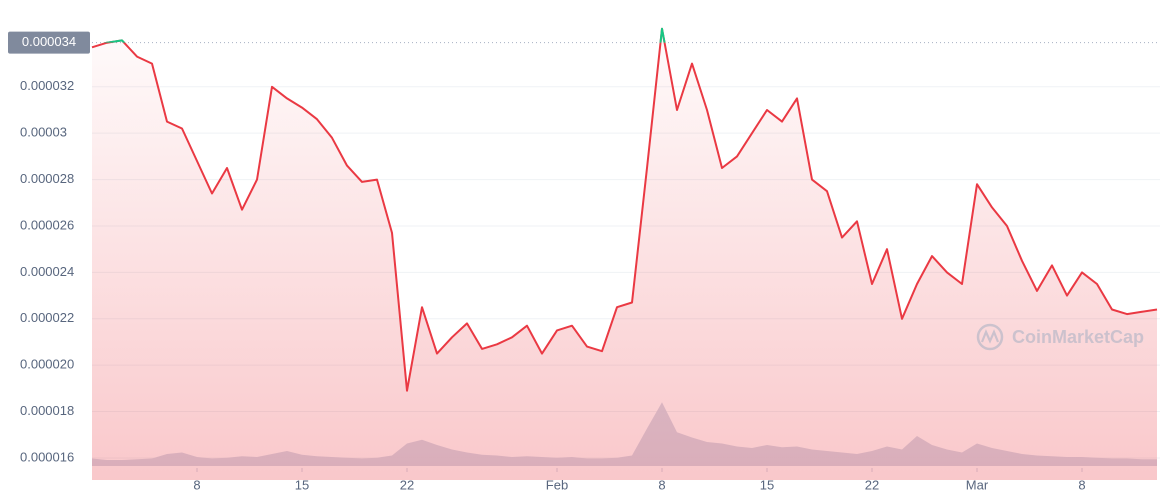 The width and height of the screenshot is (1160, 500). Describe the element at coordinates (977, 484) in the screenshot. I see `x-tick-label: Mar` at that location.